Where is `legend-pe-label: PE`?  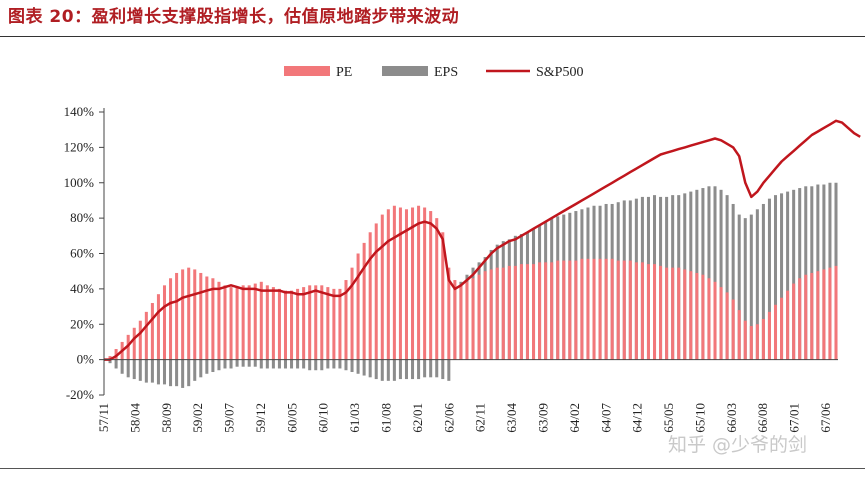 legend-pe-label: PE is located at coordinates (344, 72).